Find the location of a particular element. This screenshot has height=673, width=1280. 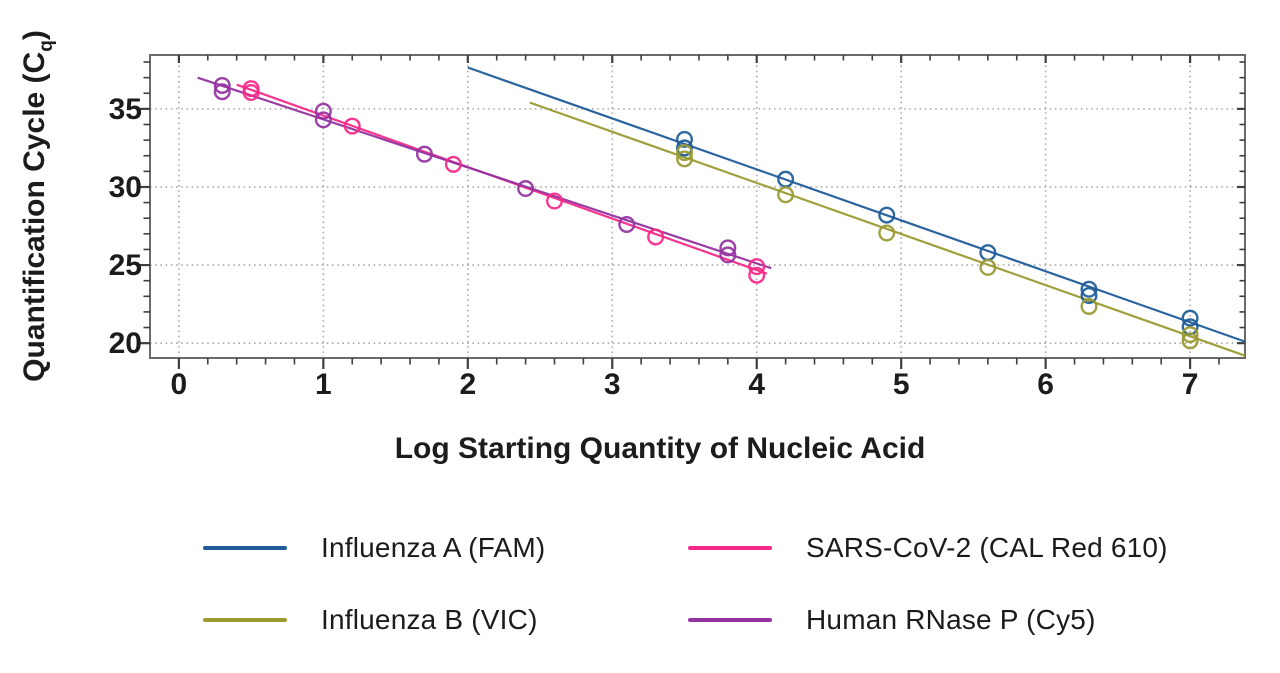

legend-swatch-influenza-b-icon is located at coordinates (245, 620).